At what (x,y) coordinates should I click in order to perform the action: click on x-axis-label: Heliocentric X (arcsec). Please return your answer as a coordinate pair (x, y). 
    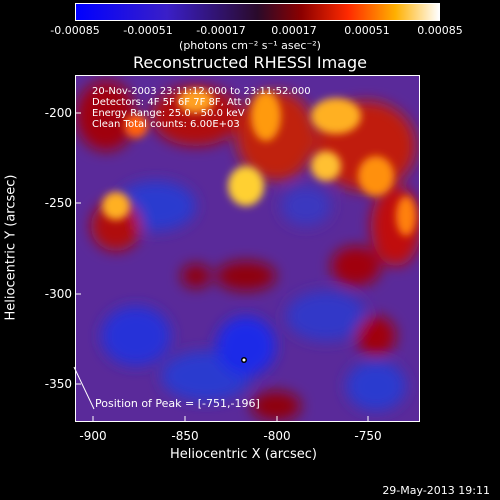
    Looking at the image, I should click on (243, 454).